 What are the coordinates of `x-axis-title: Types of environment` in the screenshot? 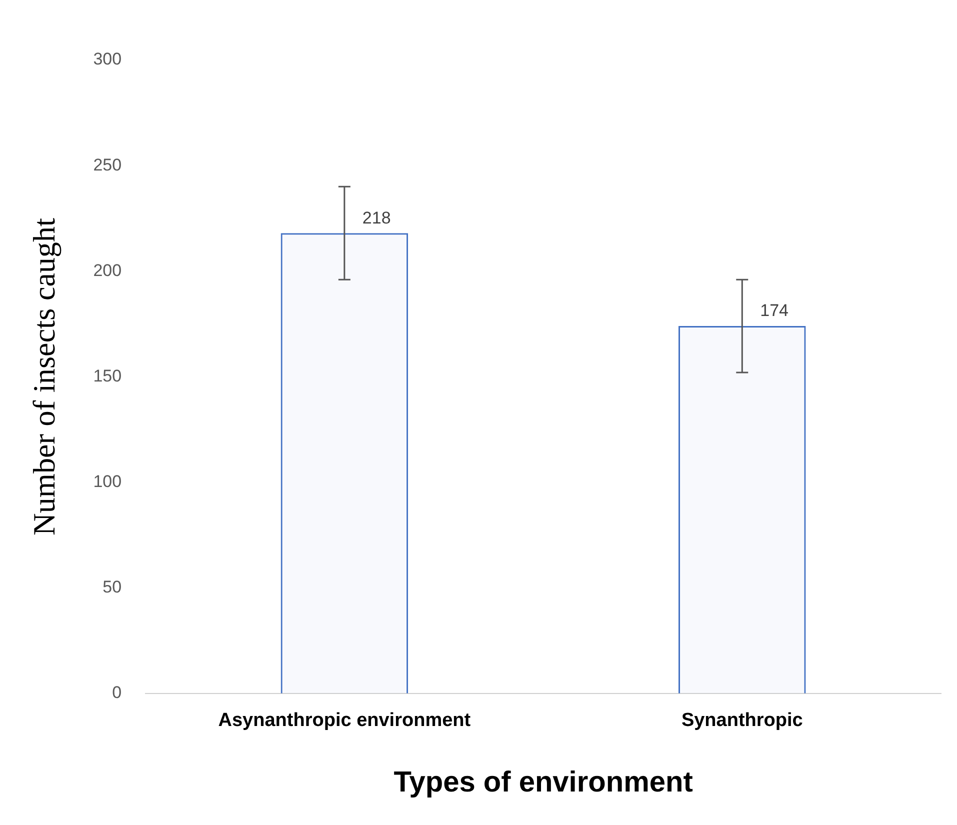 It's located at (544, 782).